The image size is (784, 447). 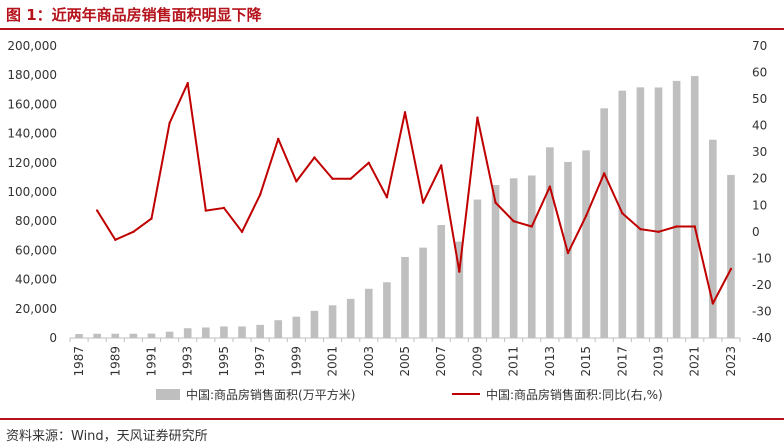 I want to click on yoy-point-1999, so click(x=296, y=181).